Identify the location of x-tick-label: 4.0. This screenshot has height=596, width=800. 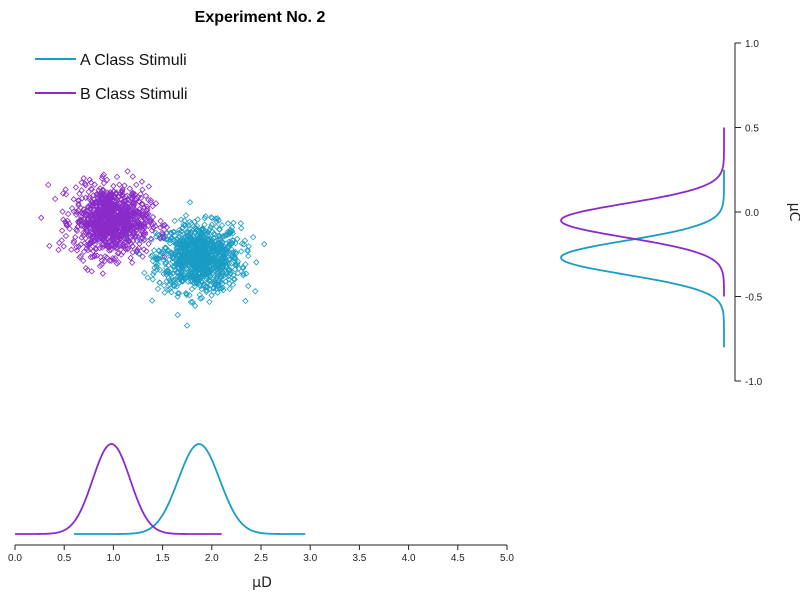
(409, 558).